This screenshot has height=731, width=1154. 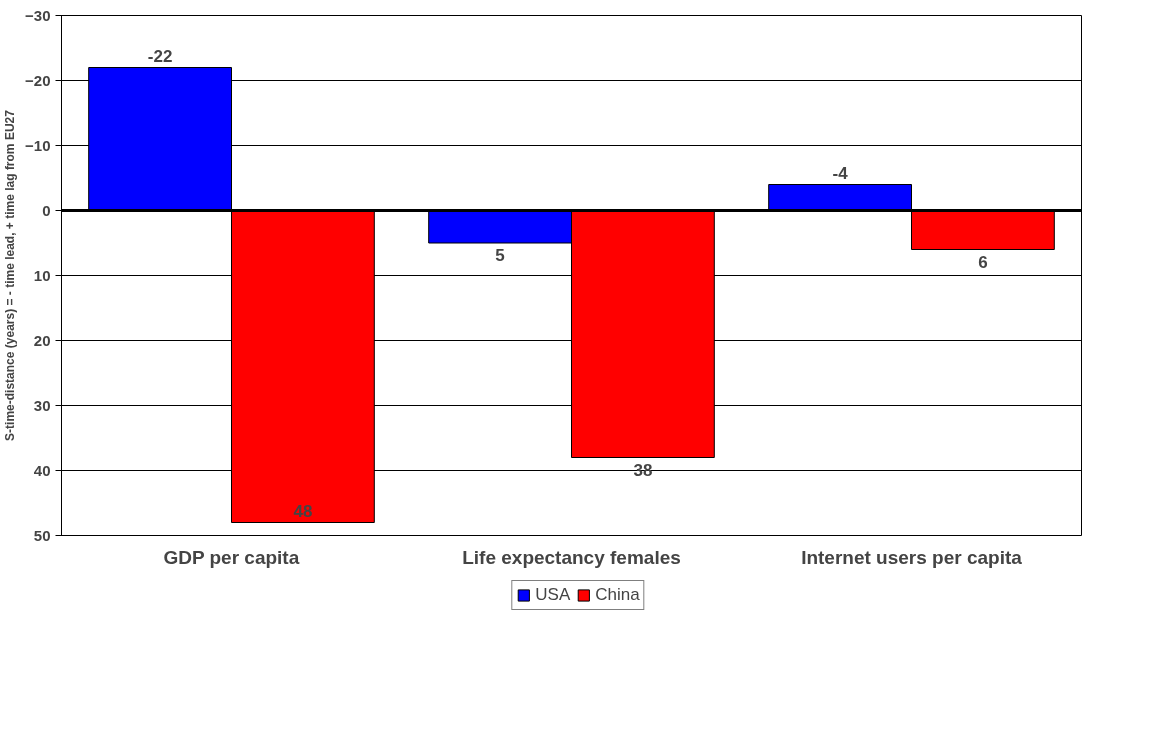 I want to click on y-tick-label: −30, so click(x=38, y=15).